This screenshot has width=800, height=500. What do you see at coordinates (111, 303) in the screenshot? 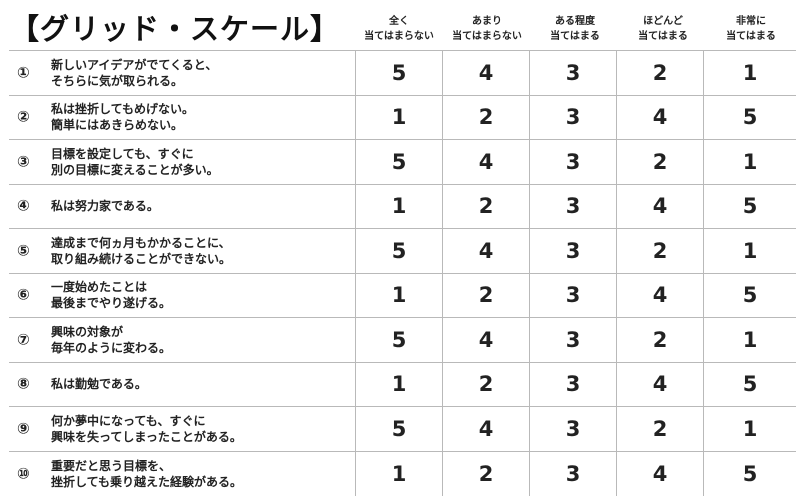
I see `statement-line2: 最後までやり遂げる。` at bounding box center [111, 303].